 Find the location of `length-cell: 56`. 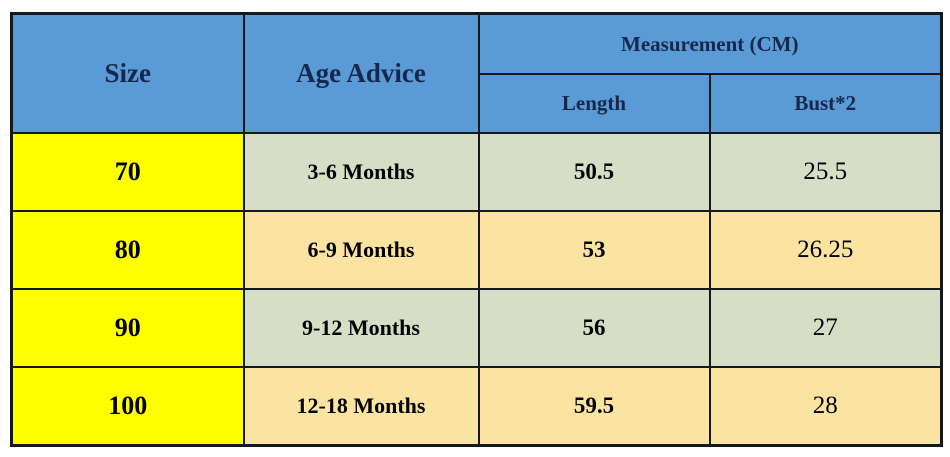

length-cell: 56 is located at coordinates (594, 328).